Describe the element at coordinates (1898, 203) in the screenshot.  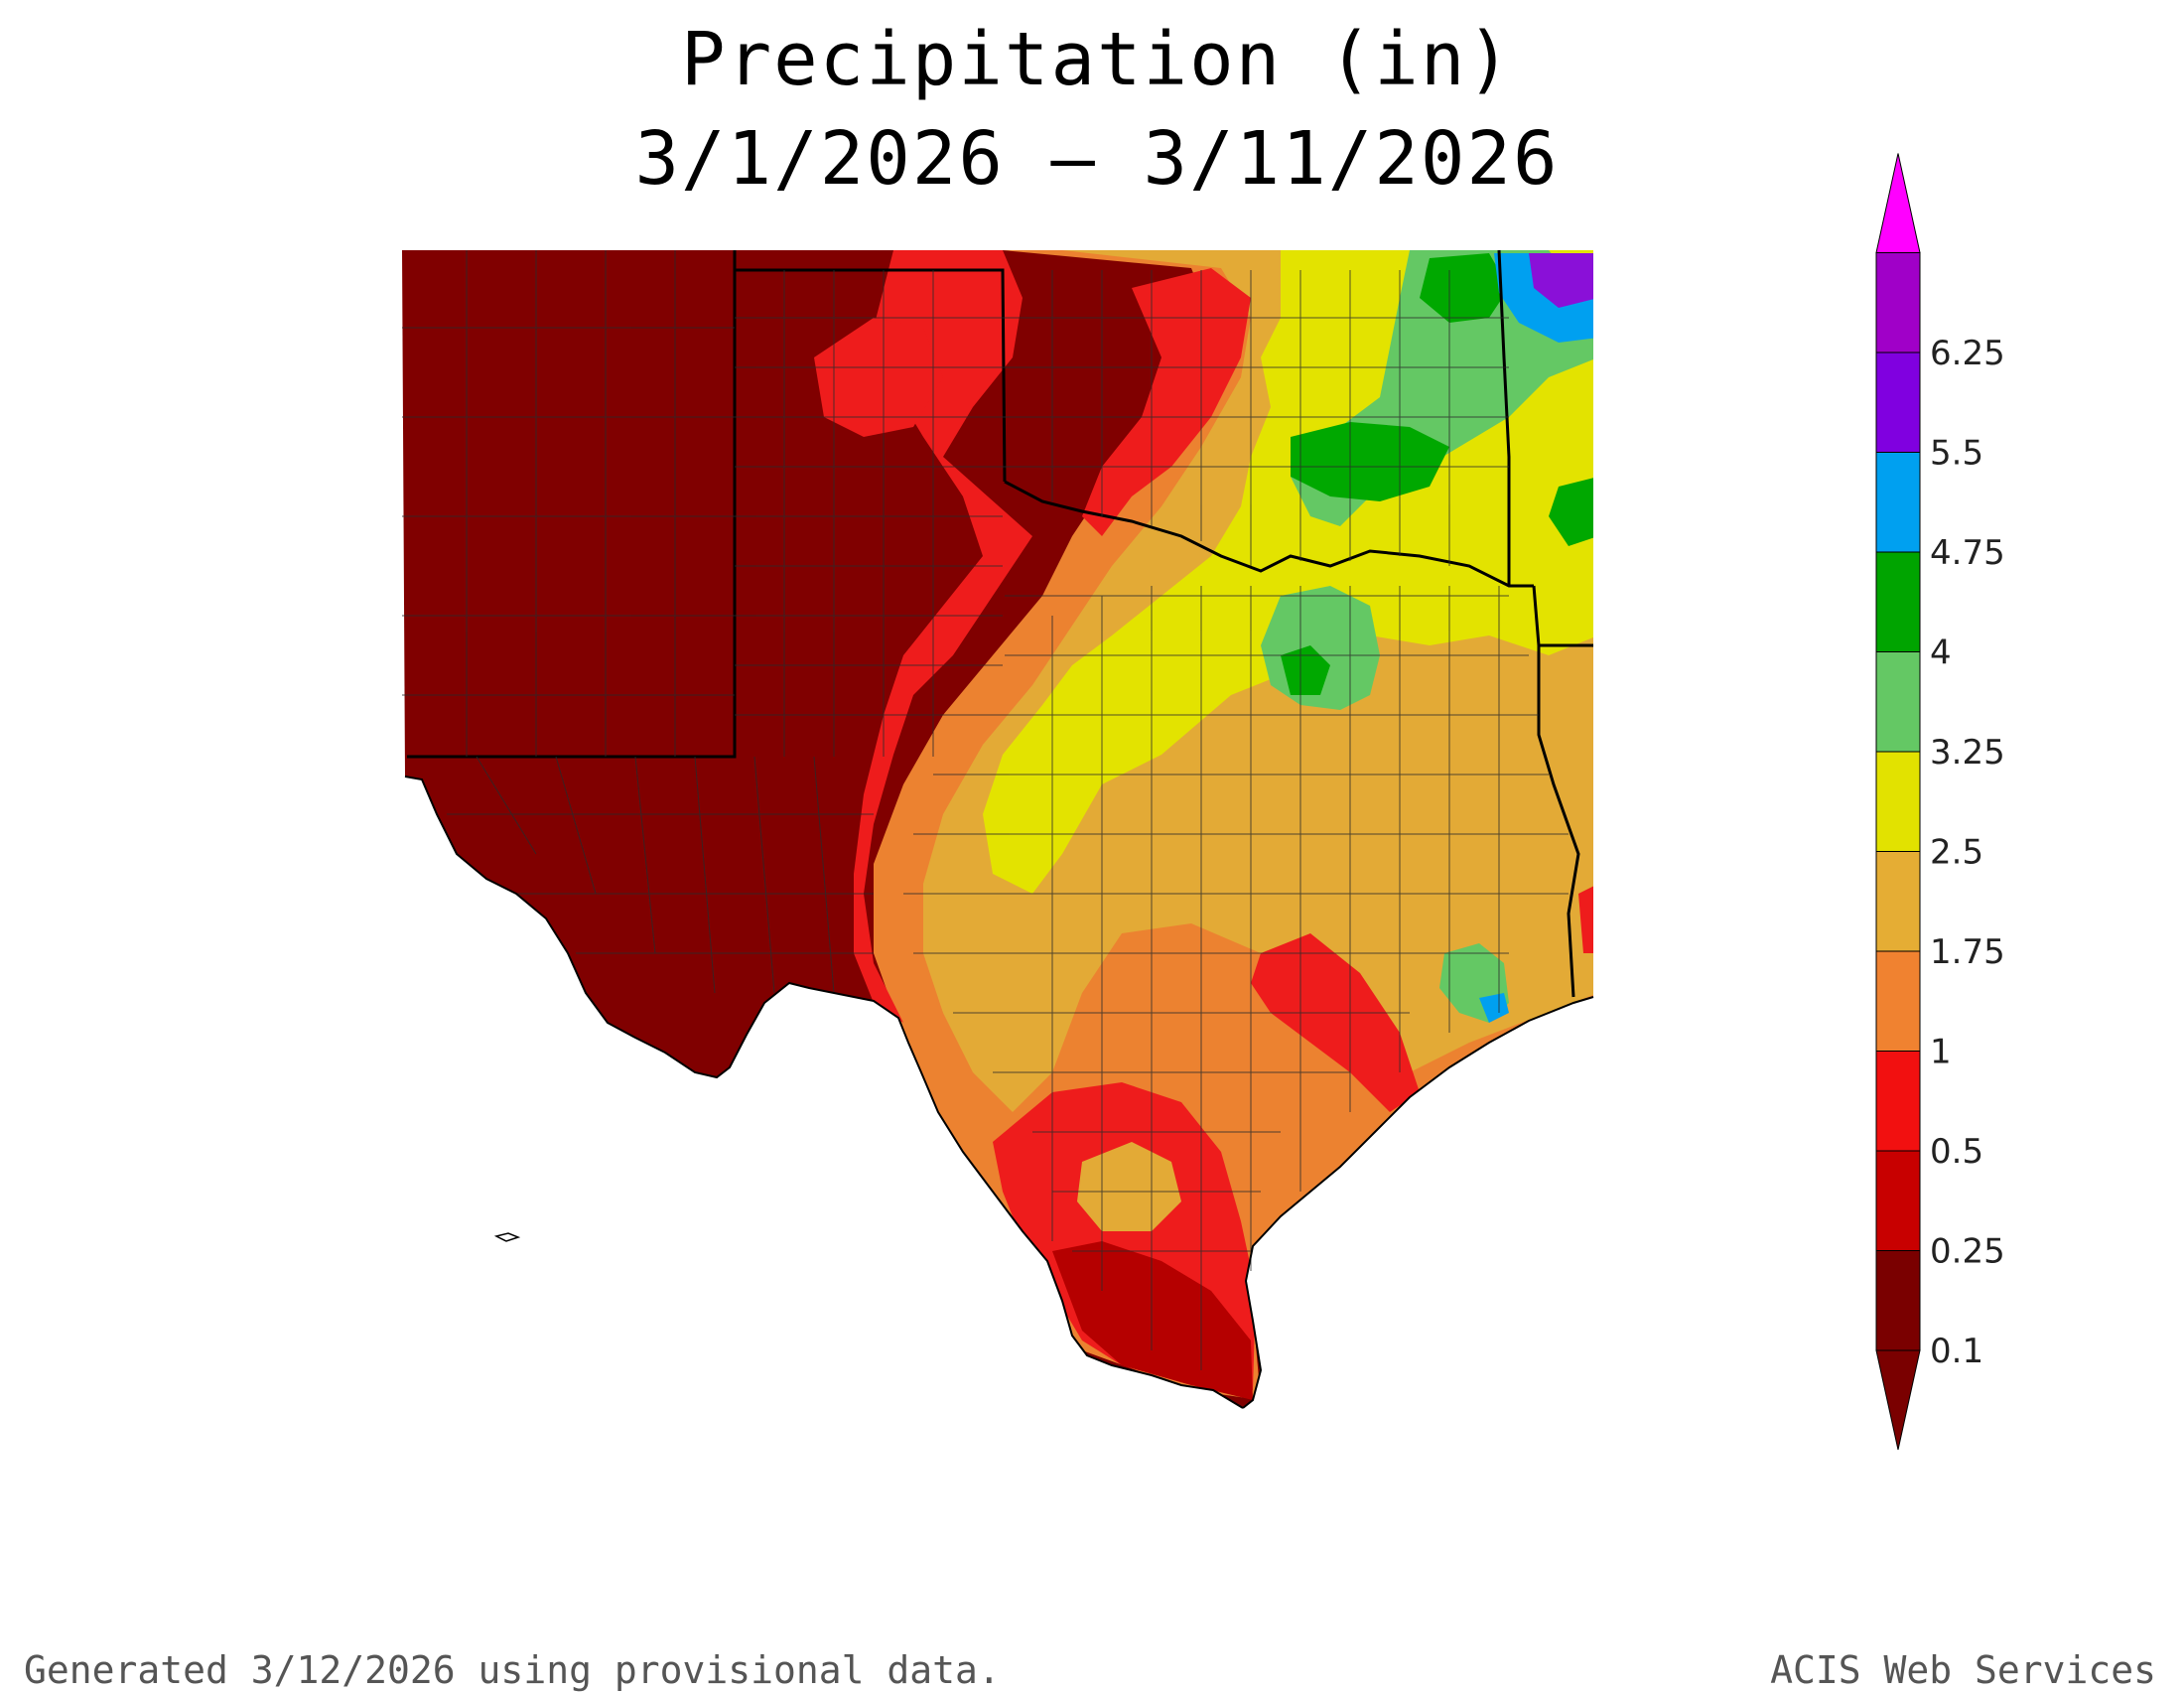
I see `legend-over-arrow` at that location.